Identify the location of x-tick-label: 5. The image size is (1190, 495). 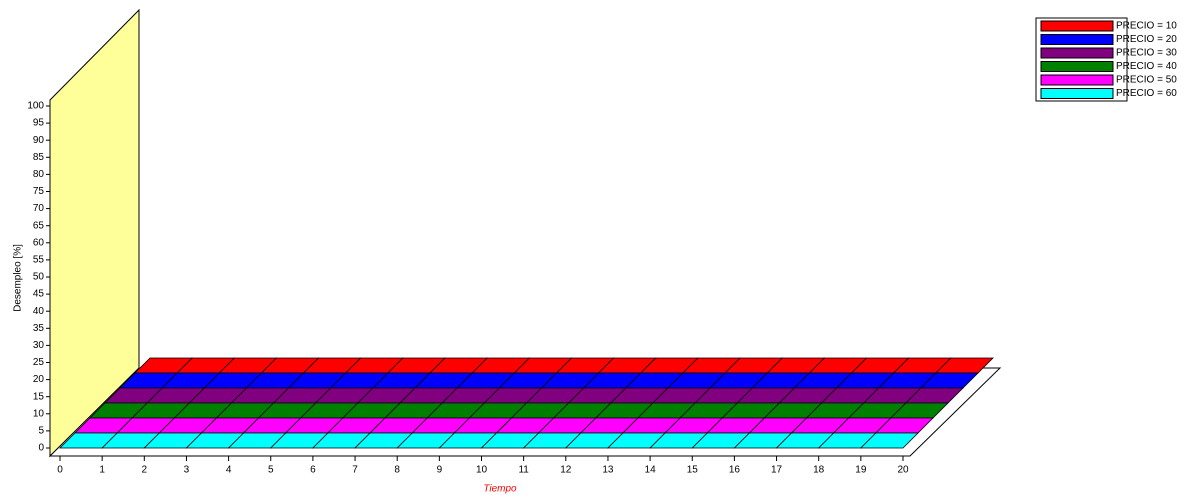
(271, 470).